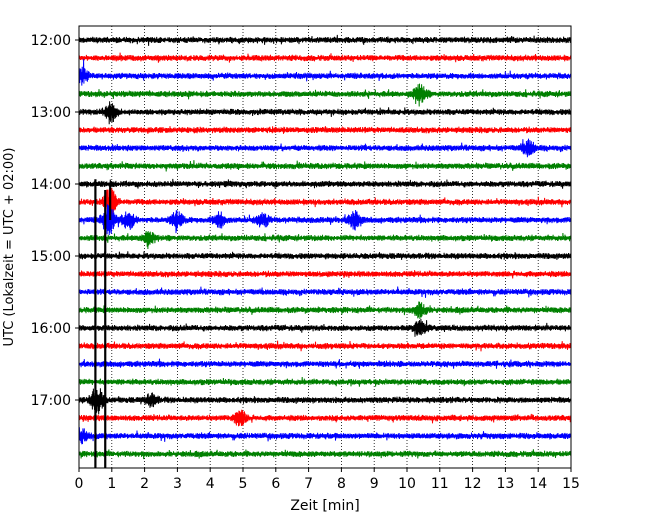 Image resolution: width=650 pixels, height=520 pixels. Describe the element at coordinates (9, 247) in the screenshot. I see `y-axis-label: UTC (Lokalzeit = UTC + 02:00)` at that location.